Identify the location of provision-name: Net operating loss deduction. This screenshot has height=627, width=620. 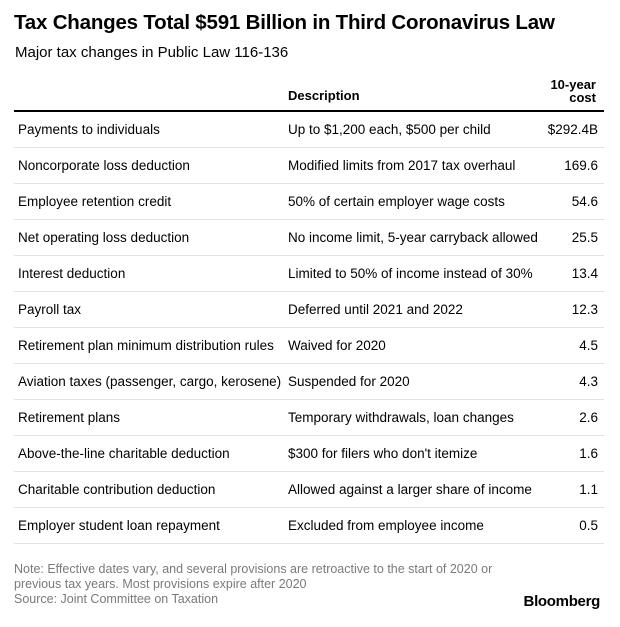
(104, 237).